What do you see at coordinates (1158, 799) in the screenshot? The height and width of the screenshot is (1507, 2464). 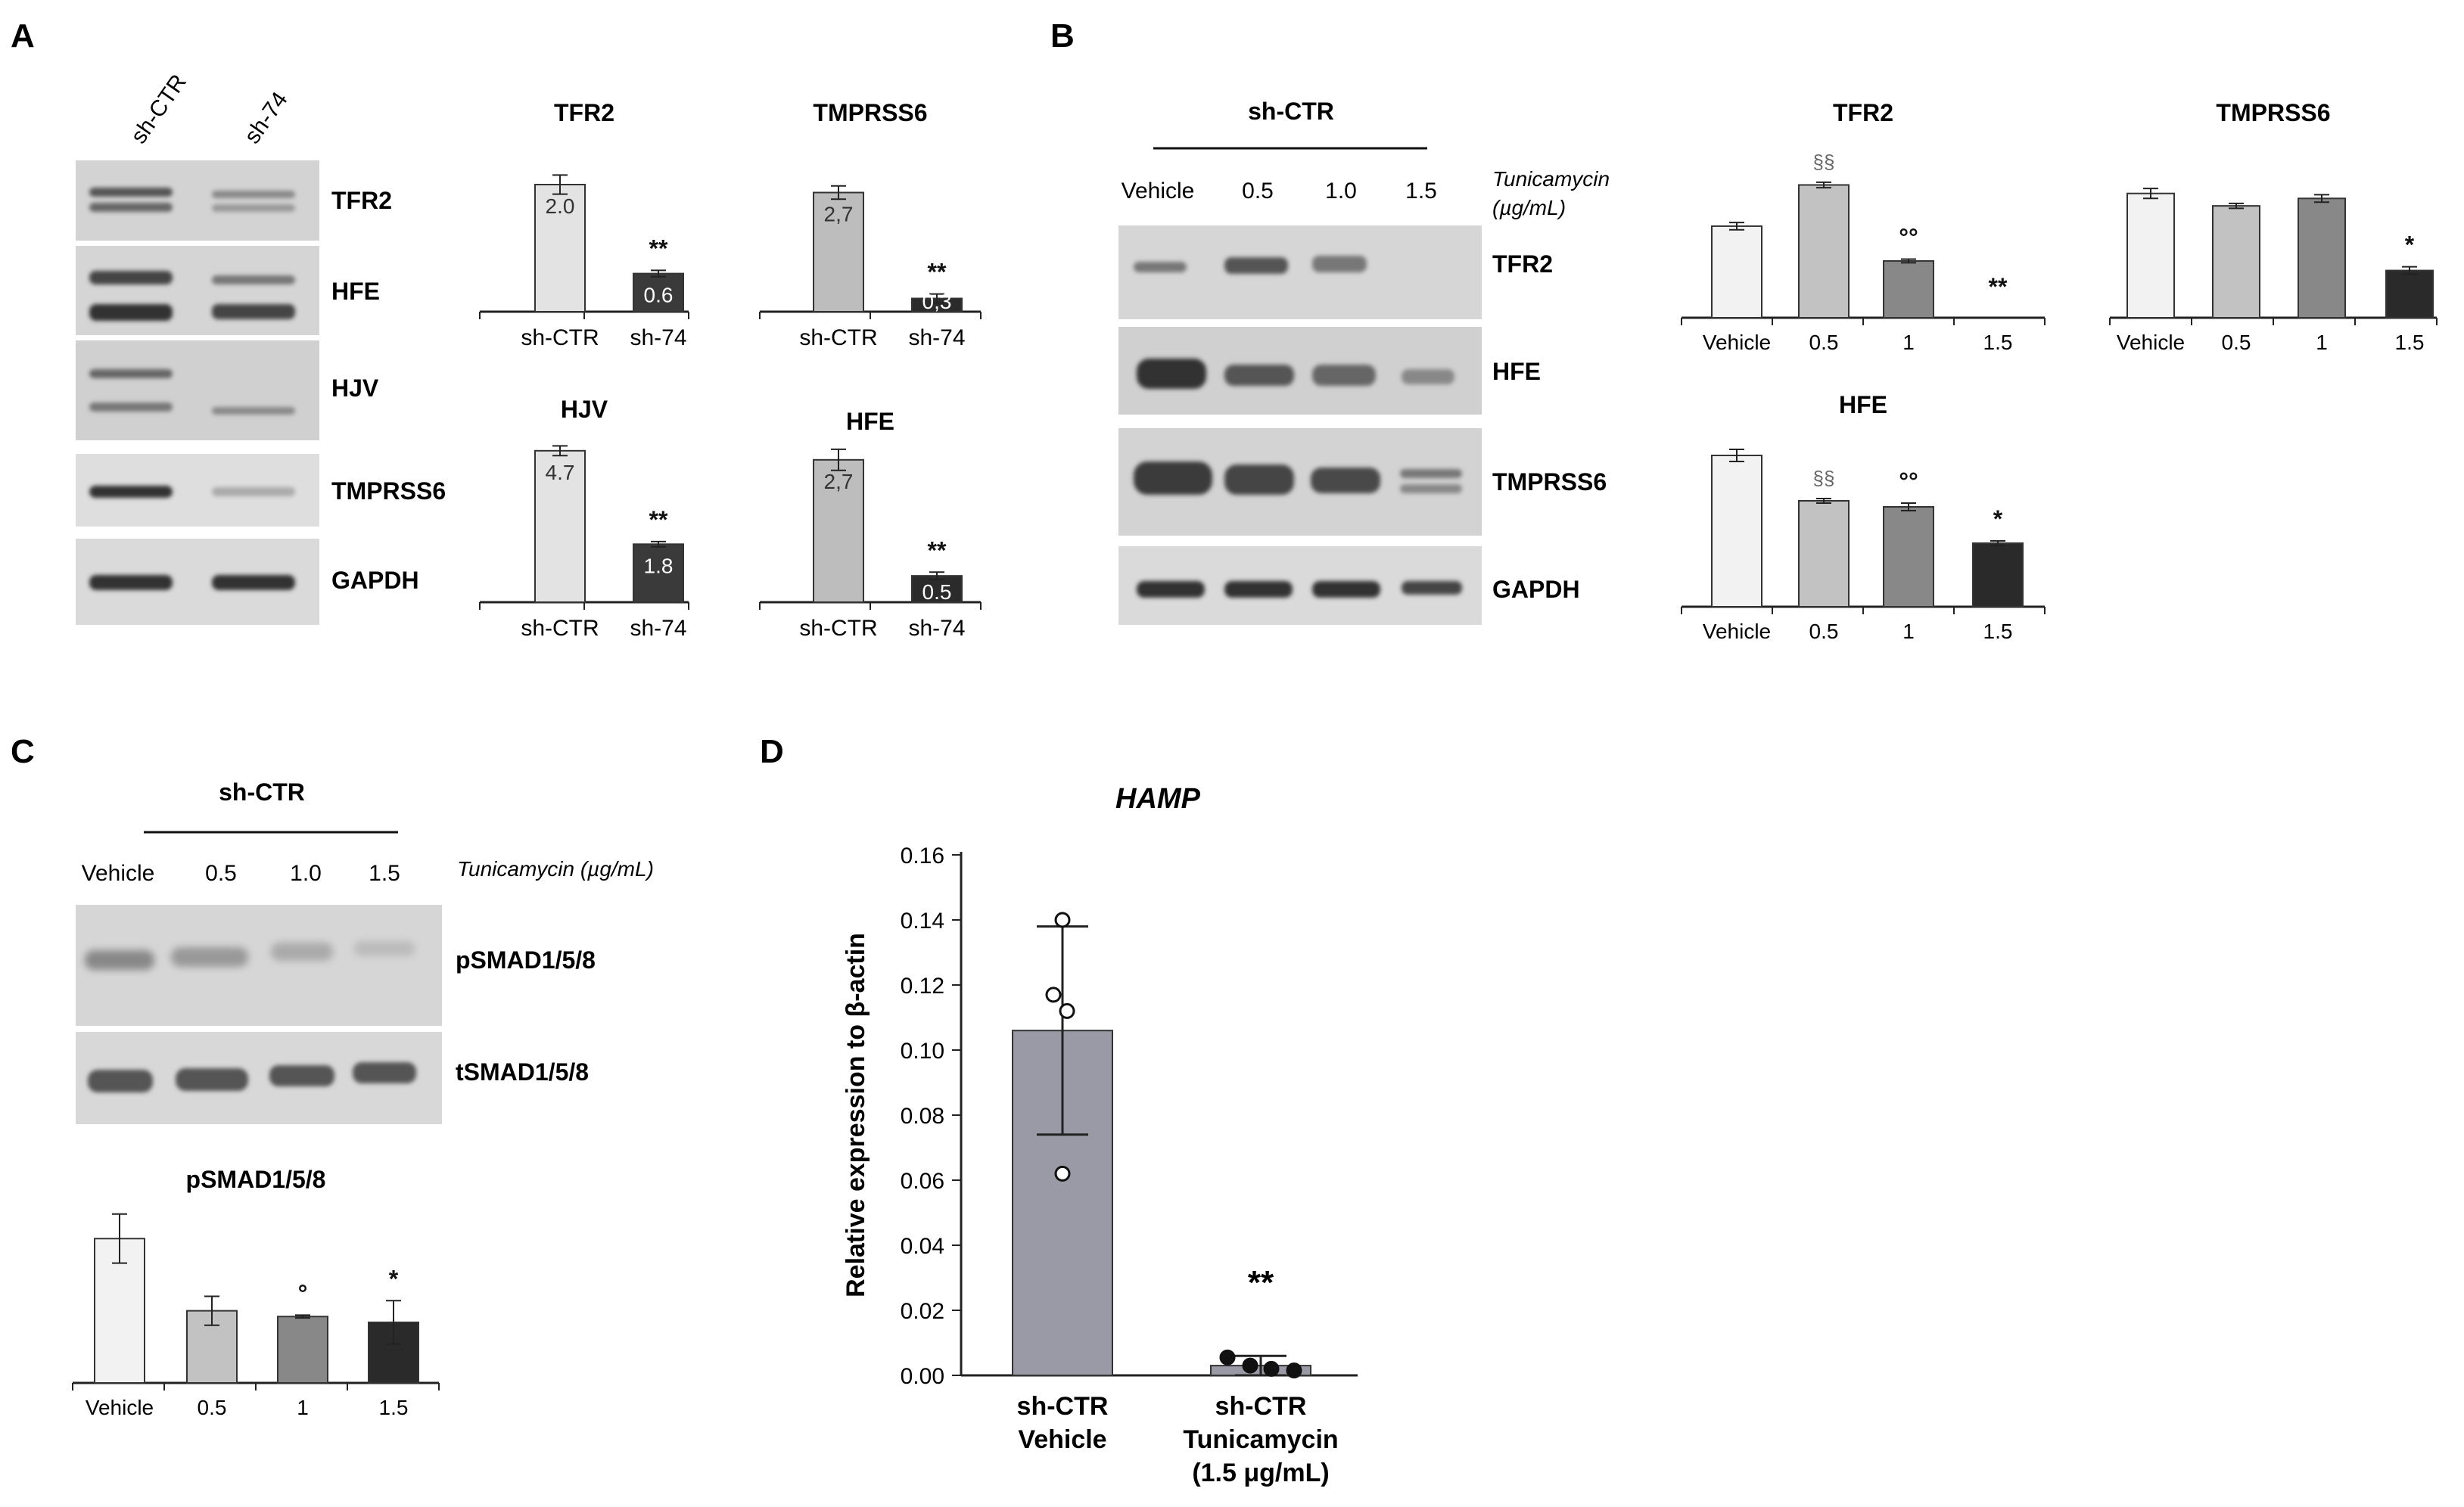 I see `chart-title: HAMP` at bounding box center [1158, 799].